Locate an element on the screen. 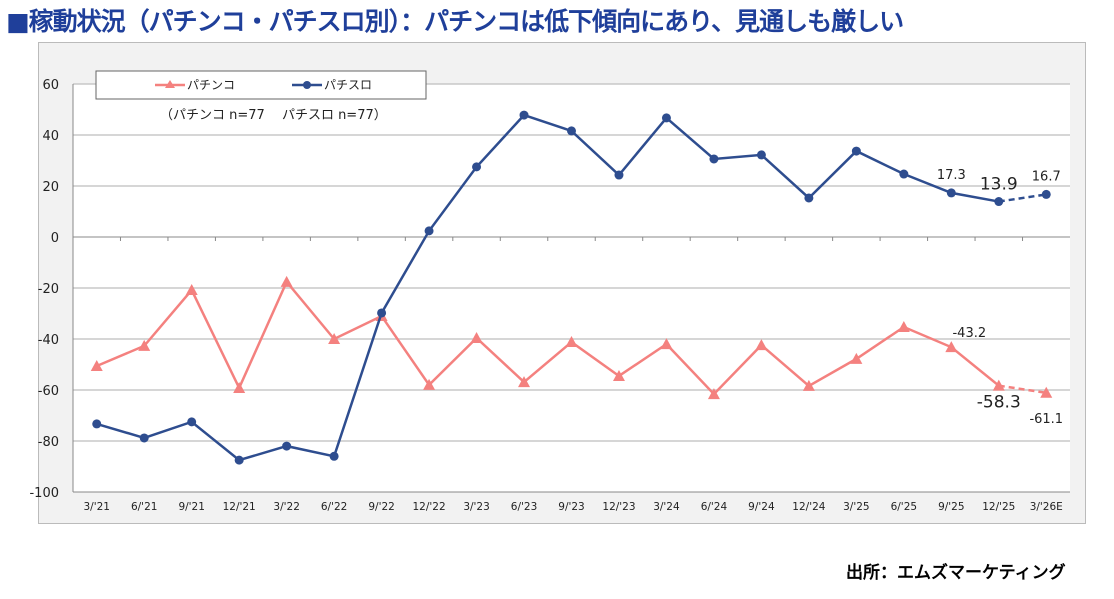  x-tick-label: 3/'22 is located at coordinates (286, 507).